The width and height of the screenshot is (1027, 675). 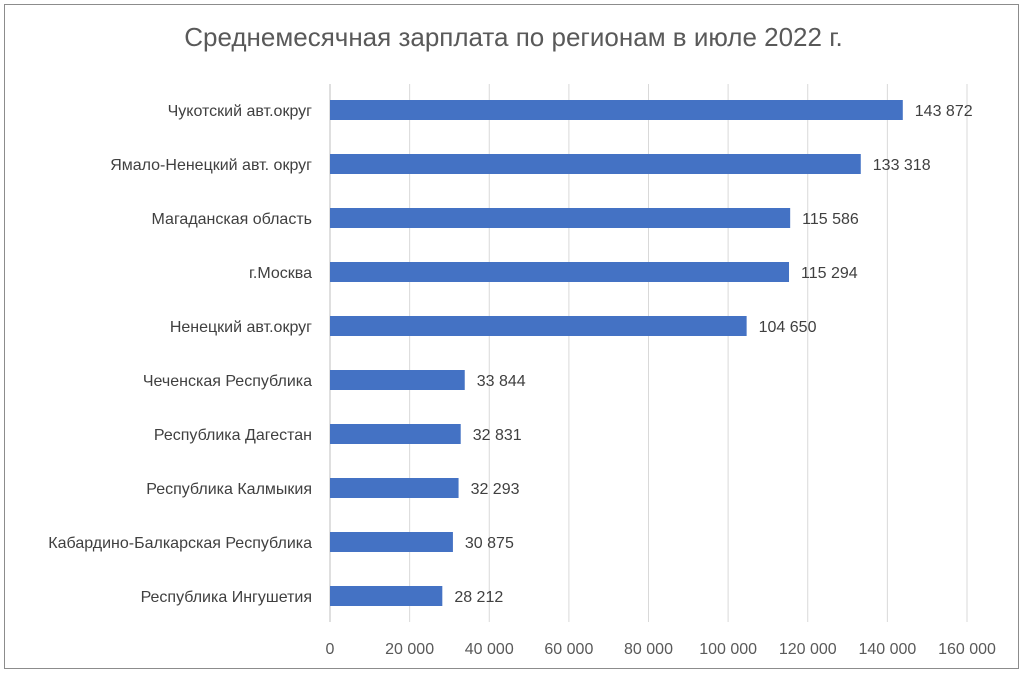 What do you see at coordinates (829, 273) in the screenshot?
I see `value-label: 115 294` at bounding box center [829, 273].